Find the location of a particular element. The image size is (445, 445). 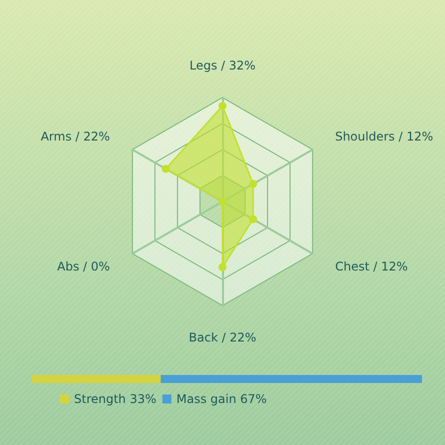

spoke-label: Arms / 22% is located at coordinates (75, 137).